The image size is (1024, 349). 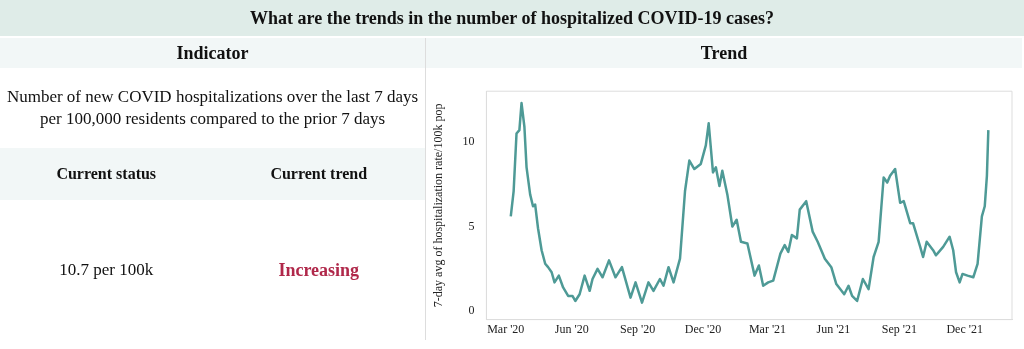 I want to click on text: Current trend, so click(x=319, y=174).